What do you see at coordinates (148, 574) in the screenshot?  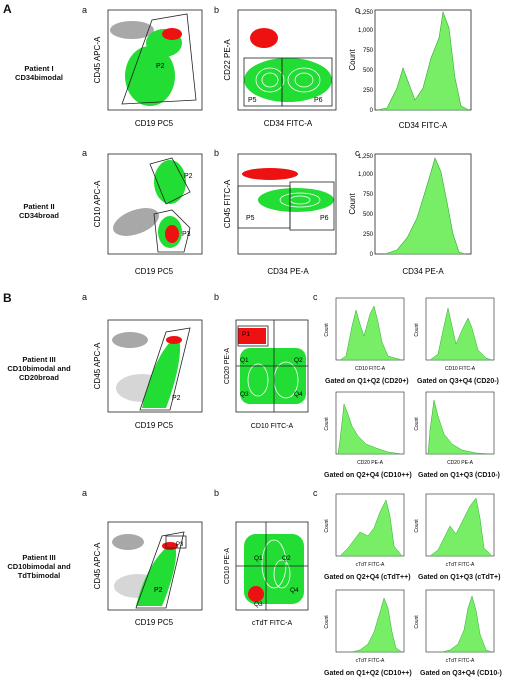 I see `dotplot-p3b-cd19-cd45: P3 P2 CD19 PC5 CD45 APC-A` at bounding box center [148, 574].